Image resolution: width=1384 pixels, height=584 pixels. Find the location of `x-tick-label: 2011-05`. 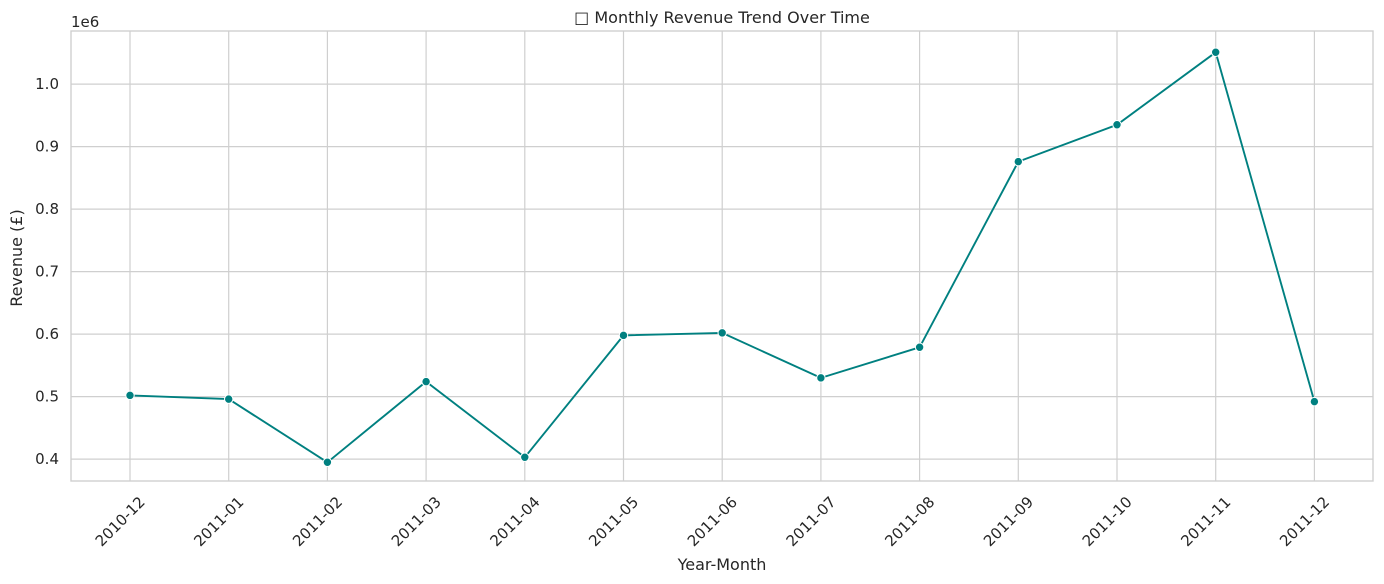

x-tick-label: 2011-05 is located at coordinates (613, 521).